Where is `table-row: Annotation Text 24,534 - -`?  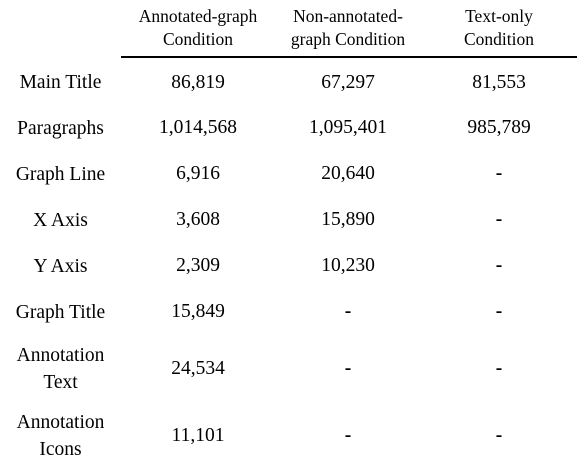 table-row: Annotation Text 24,534 - - is located at coordinates (288, 368).